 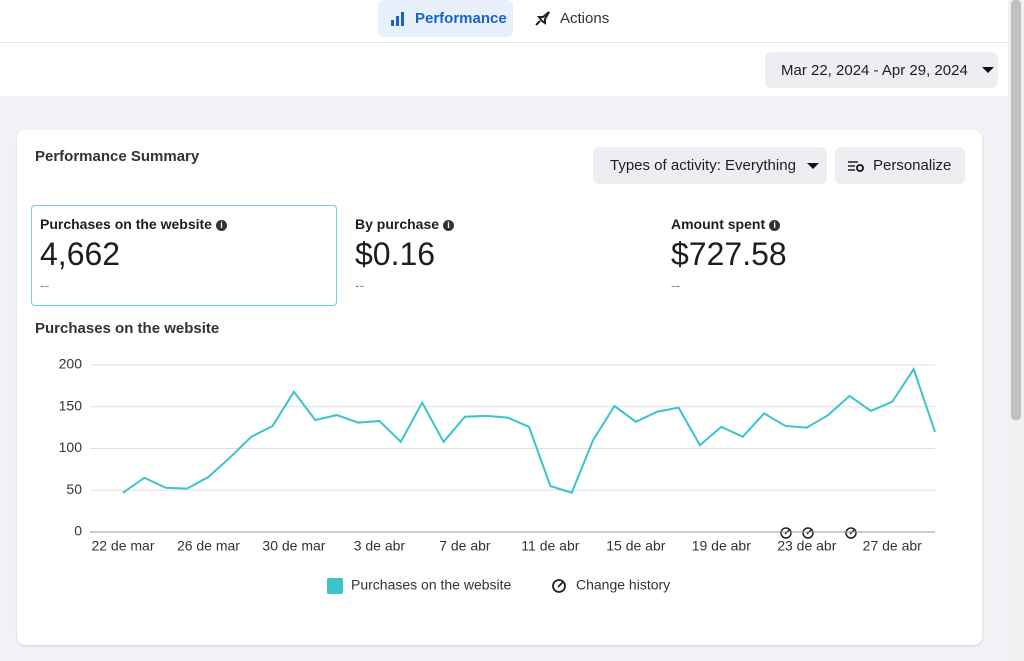 I want to click on scrollbar, so click(x=1016, y=330).